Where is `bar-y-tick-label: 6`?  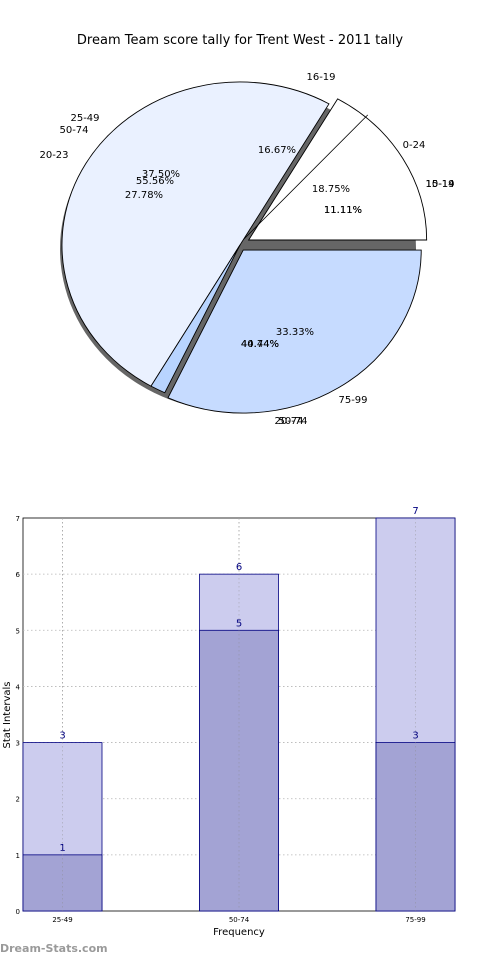
bar-y-tick-label: 6 is located at coordinates (18, 575).